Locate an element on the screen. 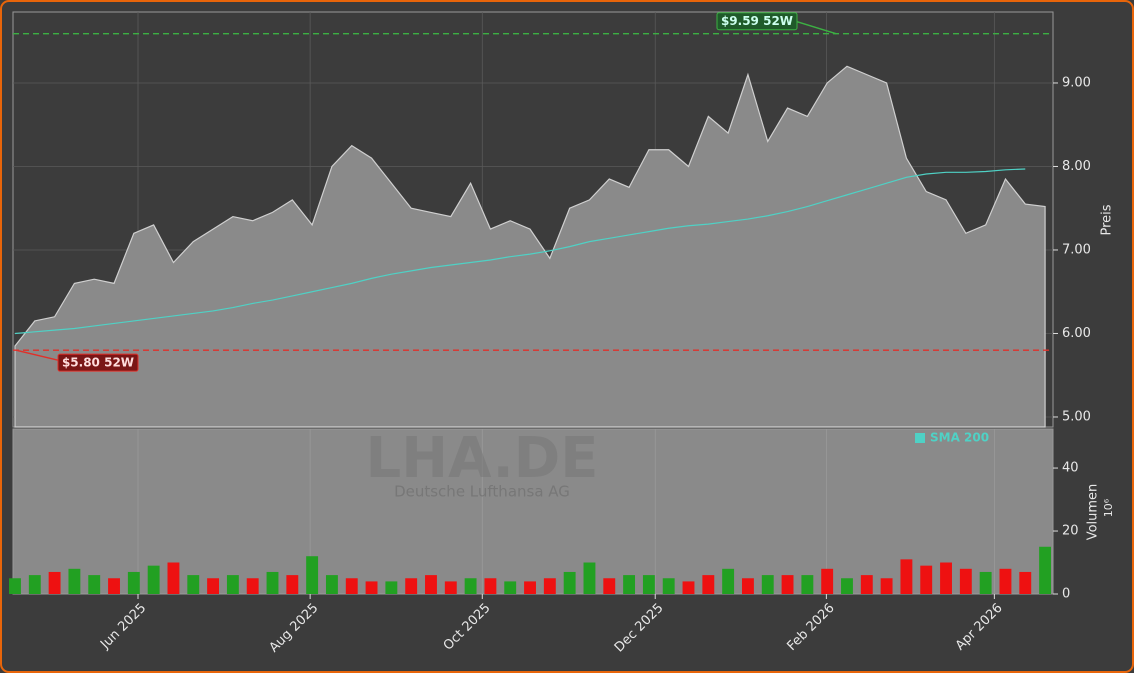 Image resolution: width=1134 pixels, height=673 pixels. watermark: LHA.DE is located at coordinates (482, 458).